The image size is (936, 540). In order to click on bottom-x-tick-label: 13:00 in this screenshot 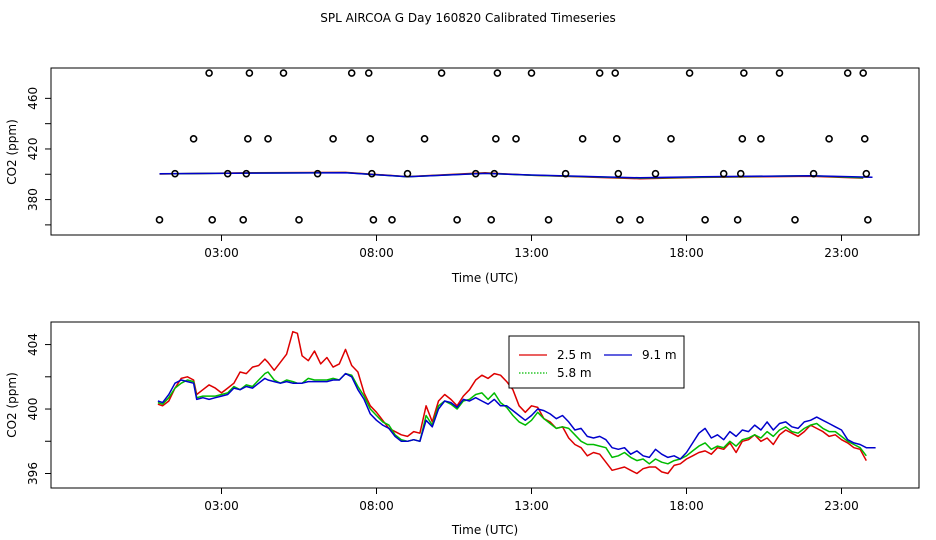, I will do `click(531, 506)`.